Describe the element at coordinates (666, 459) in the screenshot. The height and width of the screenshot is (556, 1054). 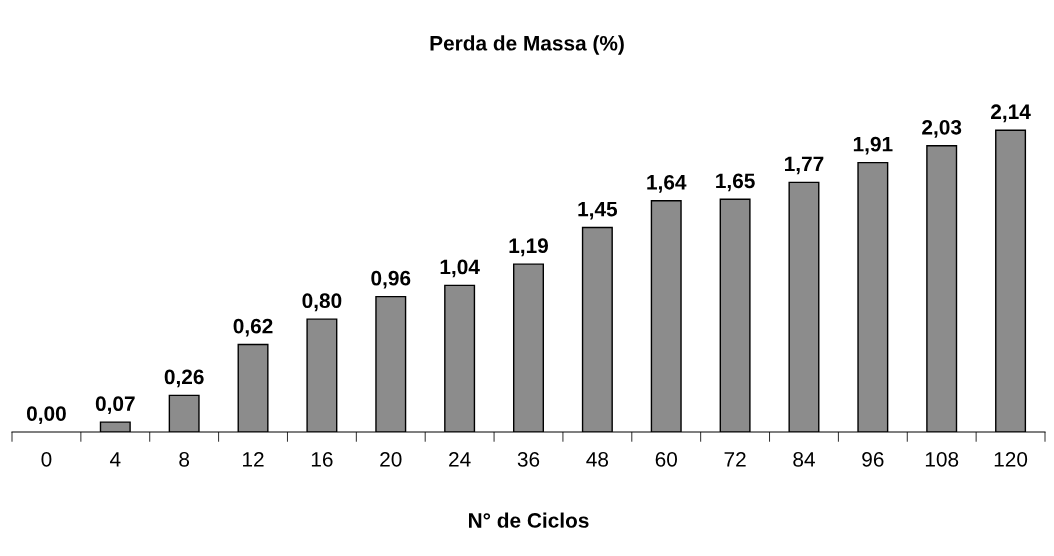
I see `x-tick-label: 60` at that location.